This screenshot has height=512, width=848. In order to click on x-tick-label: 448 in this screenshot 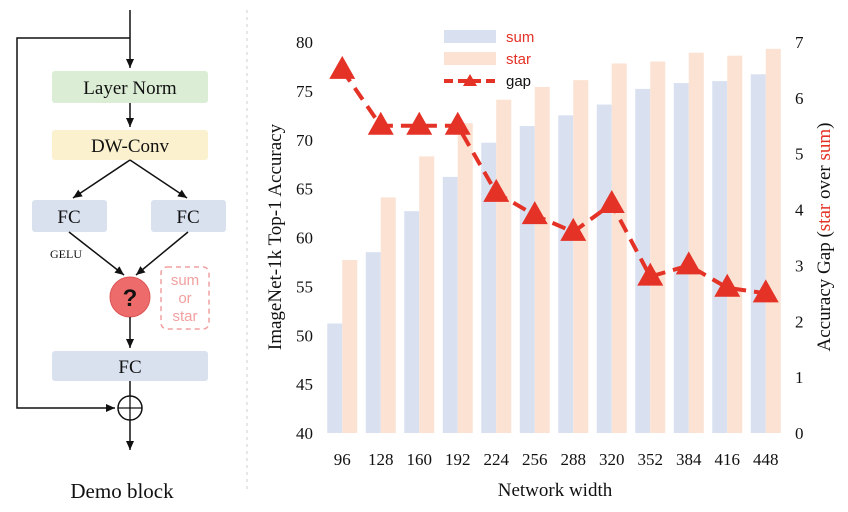, I will do `click(766, 459)`.